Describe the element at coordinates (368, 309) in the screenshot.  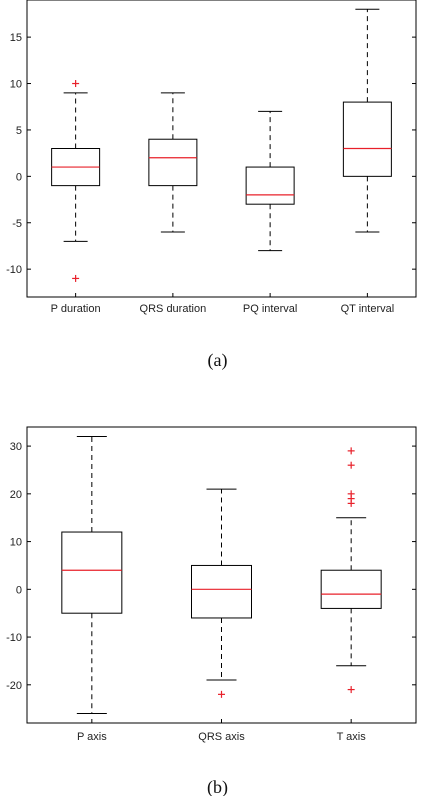
I see `x-tick-label: QT interval` at that location.